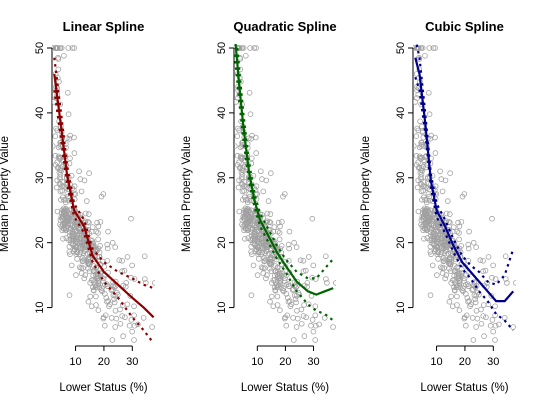 This screenshot has width=542, height=413. What do you see at coordinates (464, 188) in the screenshot?
I see `spline-fit-group` at bounding box center [464, 188].